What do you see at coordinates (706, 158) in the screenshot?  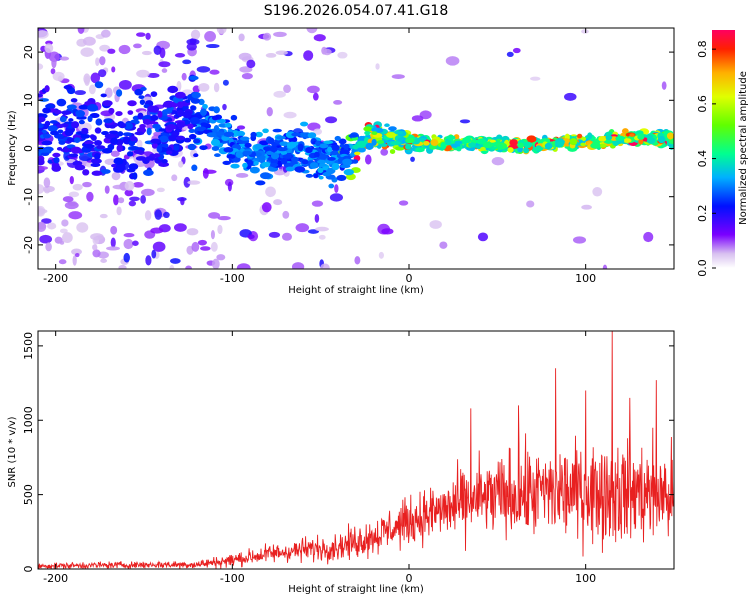 I see `colorbar-ticks: 0.0 0.2 0.4 0.6 0.8` at bounding box center [706, 158].